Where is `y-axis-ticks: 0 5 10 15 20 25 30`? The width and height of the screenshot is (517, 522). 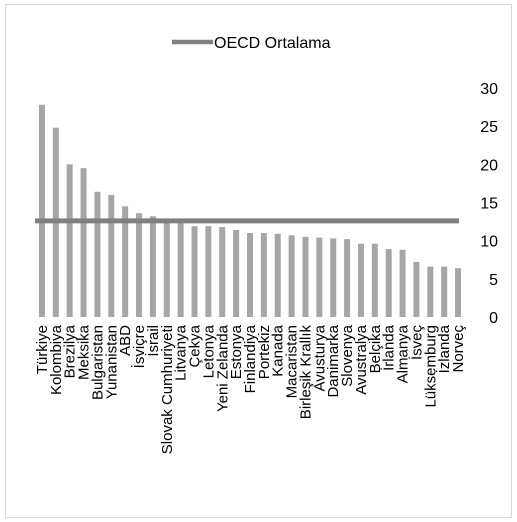 y-axis-ticks: 0 5 10 15 20 25 30 is located at coordinates (489, 204).